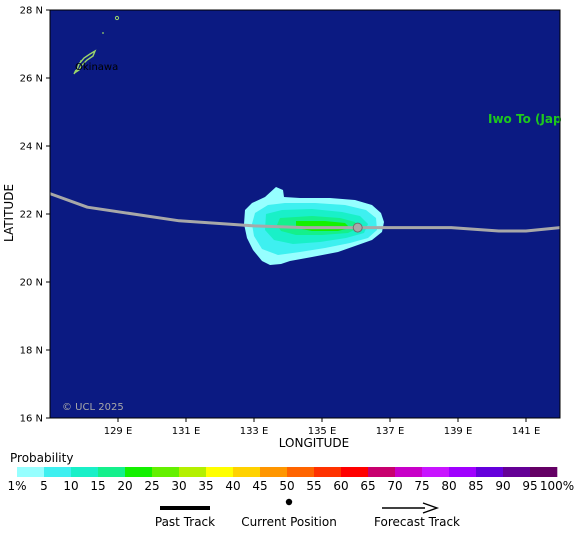  I want to click on colorbar-label: 1%, so click(16, 486).